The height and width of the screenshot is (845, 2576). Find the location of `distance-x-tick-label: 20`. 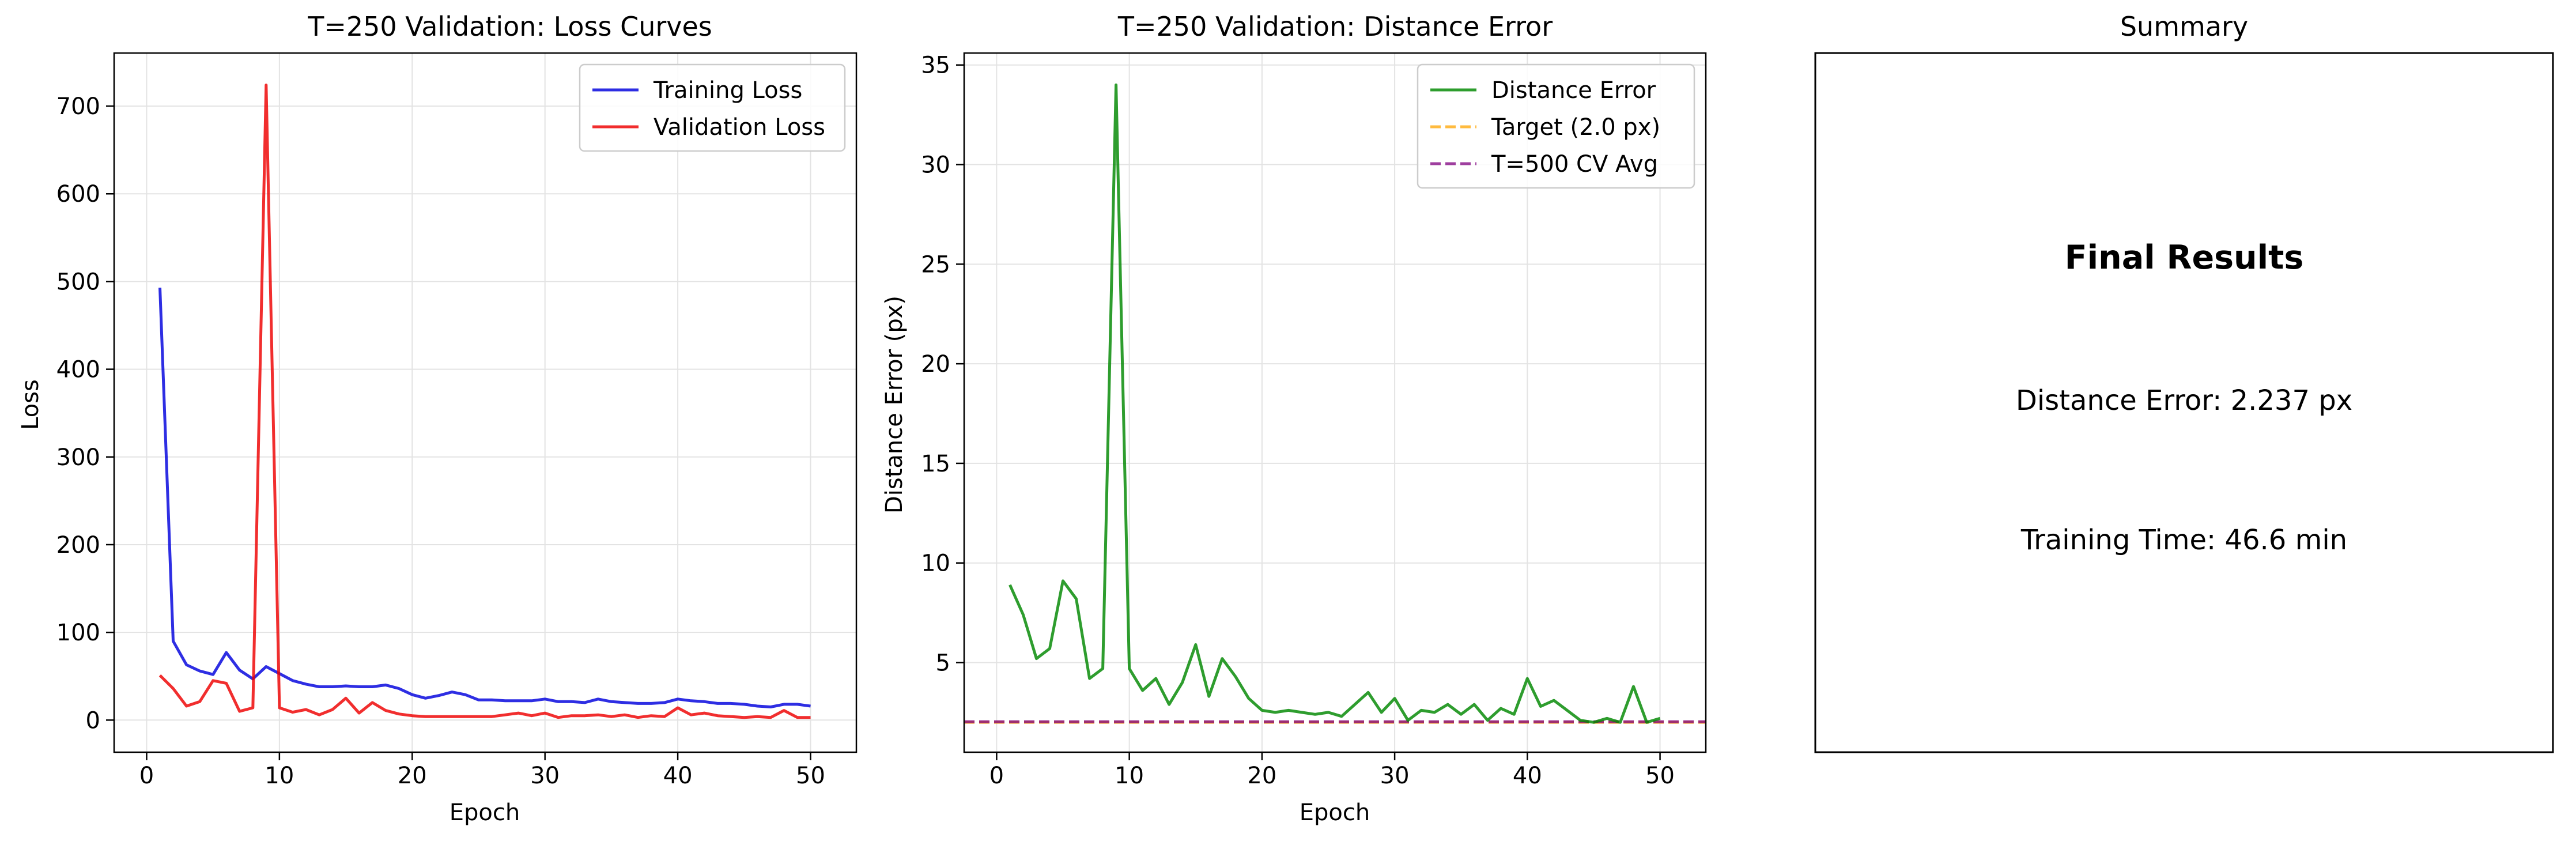

distance-x-tick-label: 20 is located at coordinates (1261, 776).